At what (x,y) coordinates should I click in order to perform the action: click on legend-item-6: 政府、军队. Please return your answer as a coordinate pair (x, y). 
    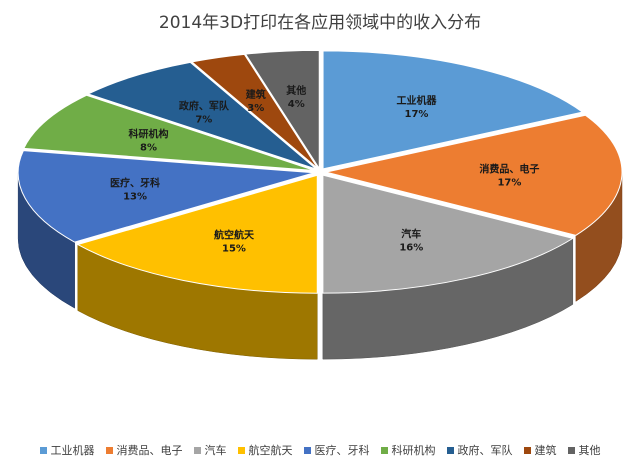
    Looking at the image, I should click on (479, 450).